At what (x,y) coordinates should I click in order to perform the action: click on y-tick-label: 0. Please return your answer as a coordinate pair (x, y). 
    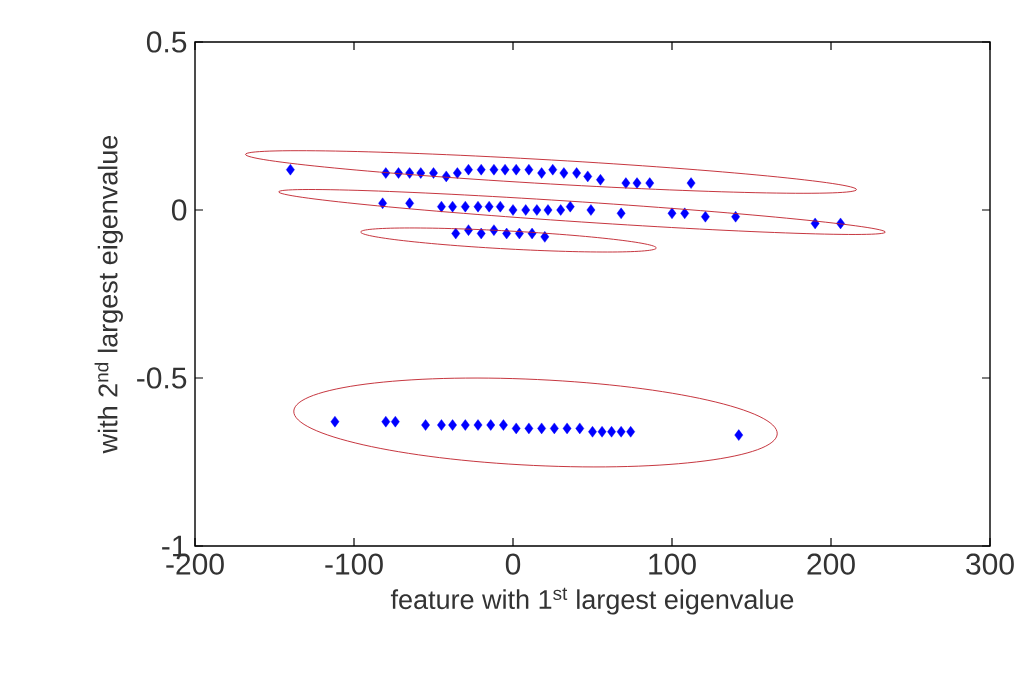
    Looking at the image, I should click on (179, 210).